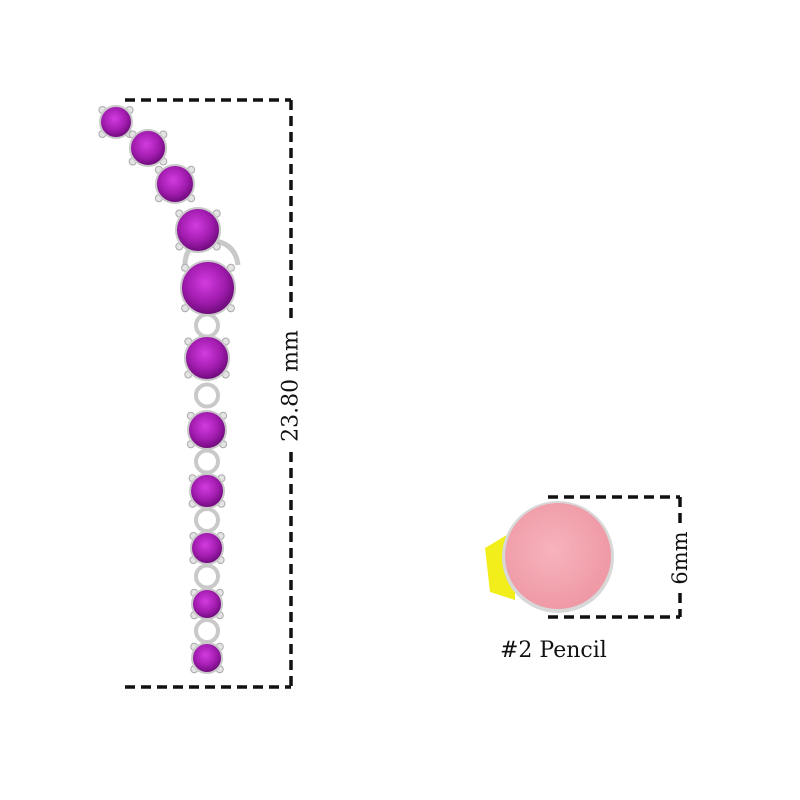  I want to click on pencil-image, so click(549, 557).